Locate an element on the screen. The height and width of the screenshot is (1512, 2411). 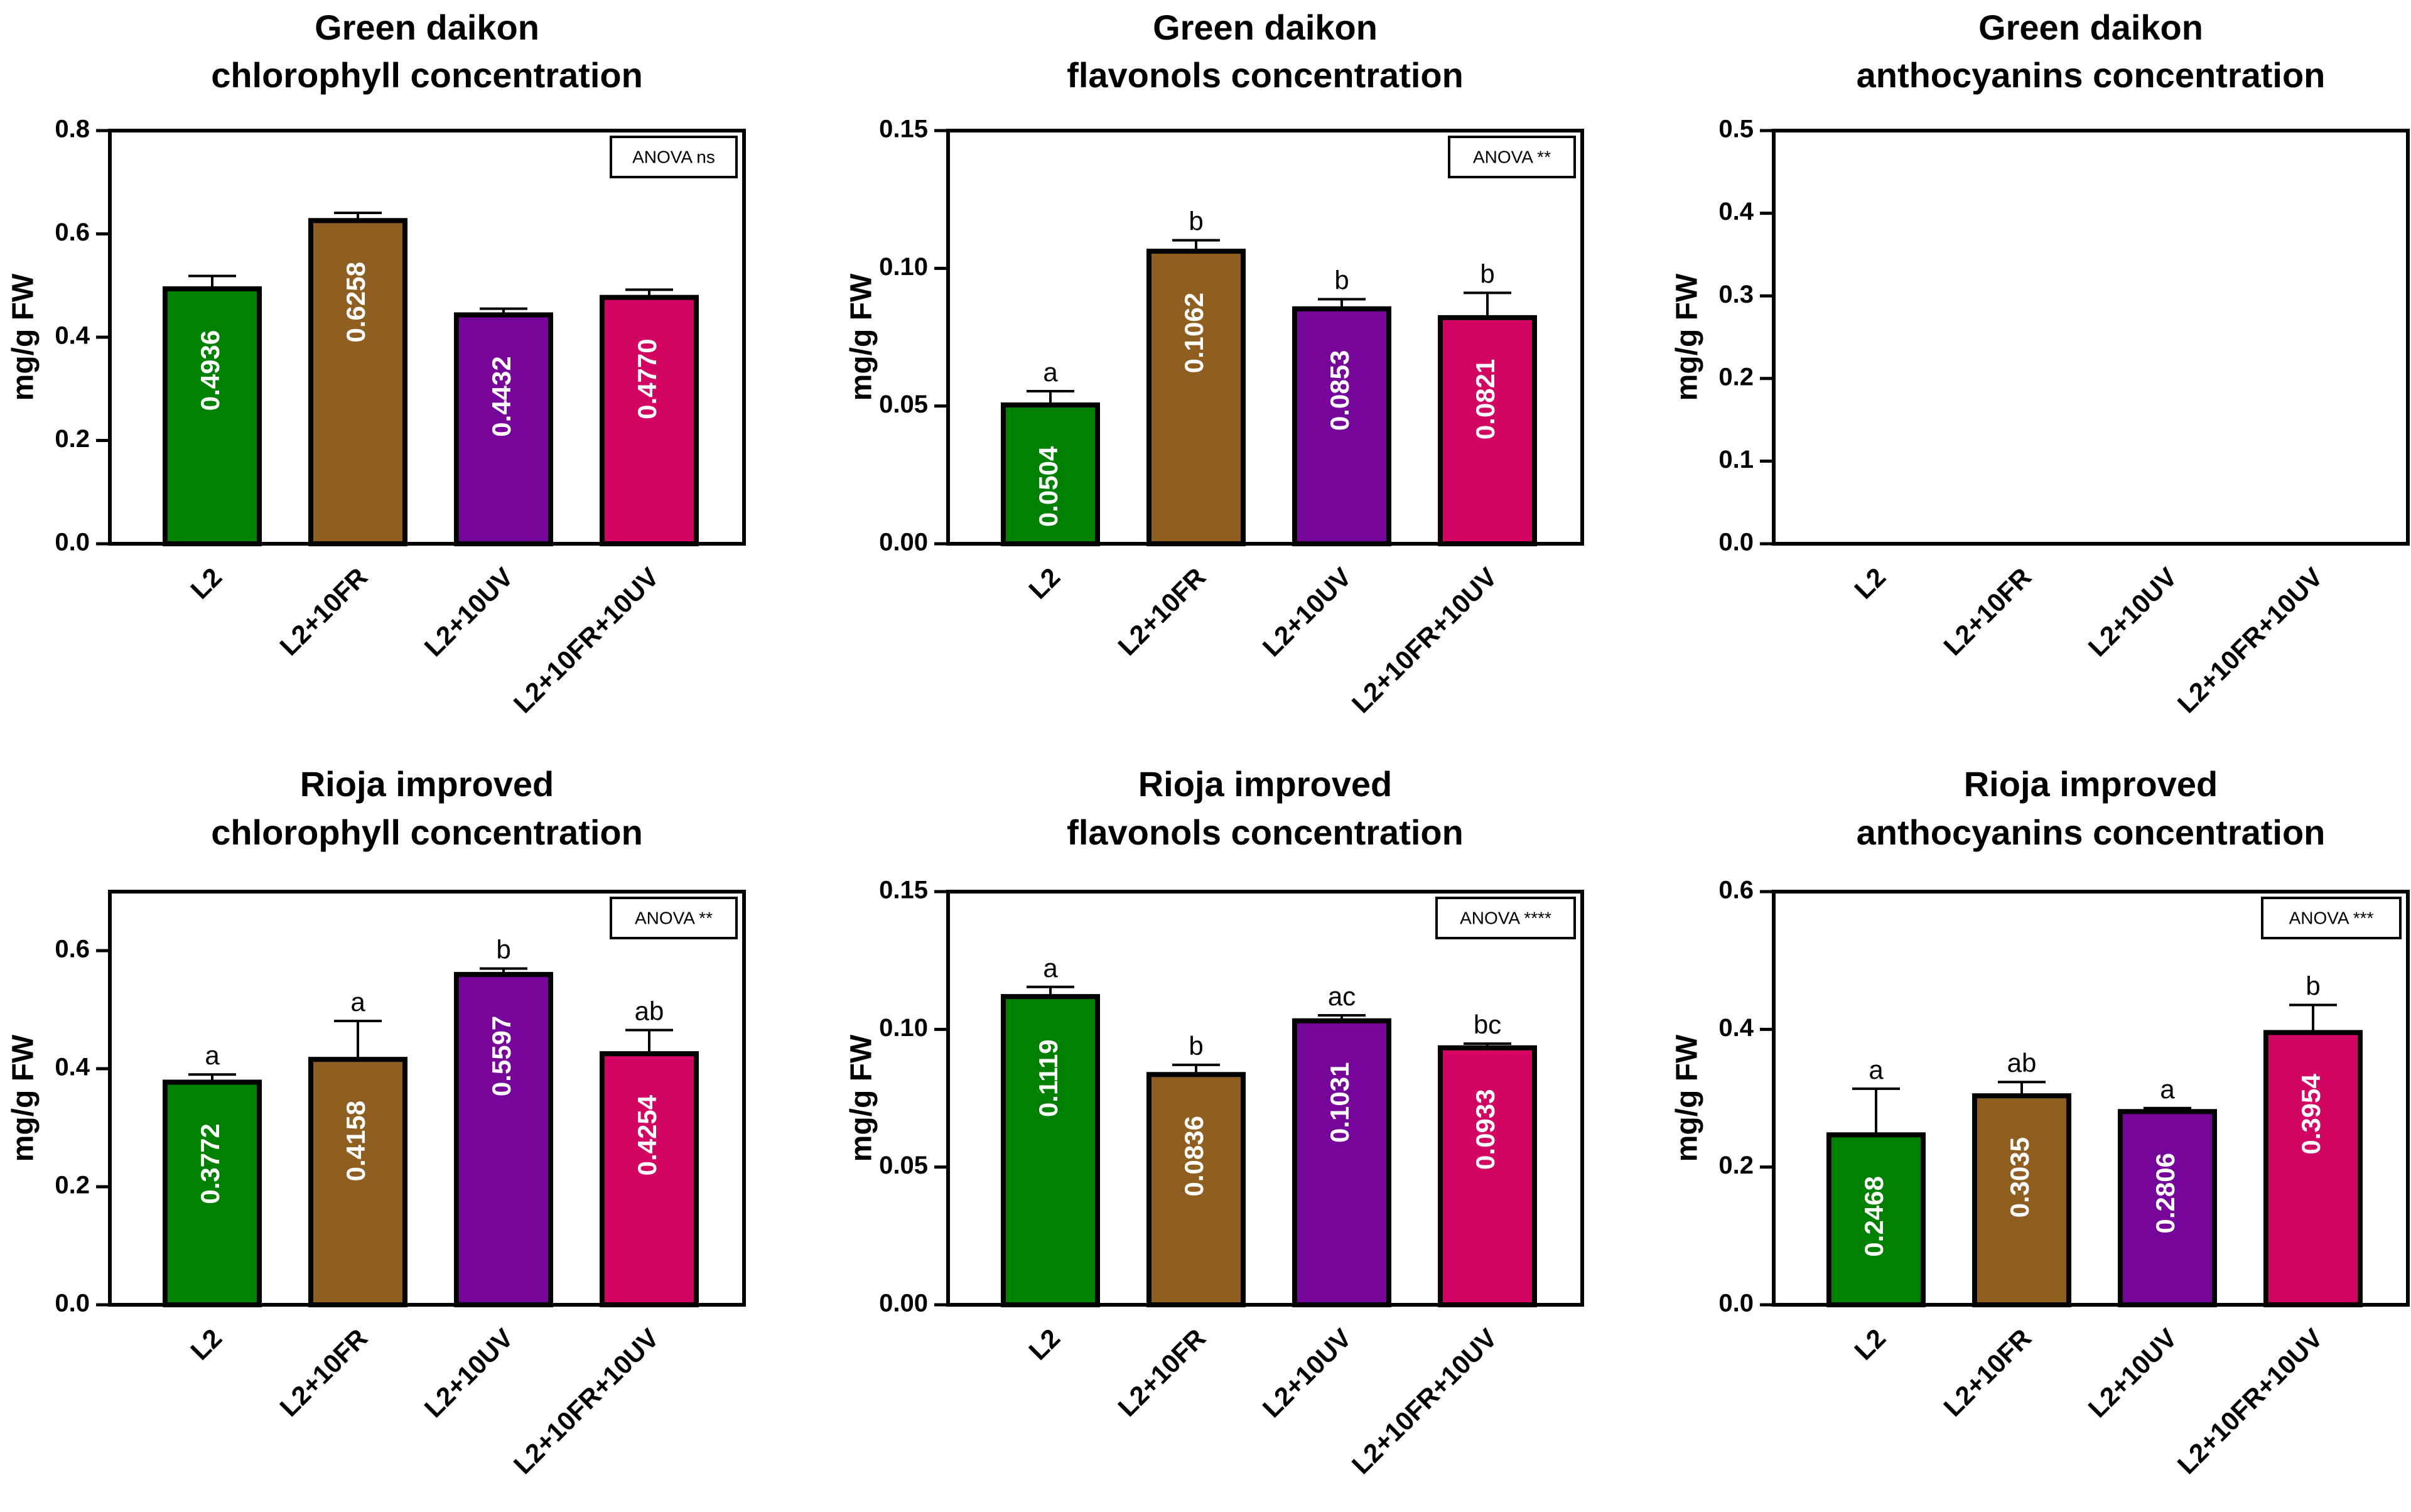
anova-label: ANOVA *** is located at coordinates (2331, 917).